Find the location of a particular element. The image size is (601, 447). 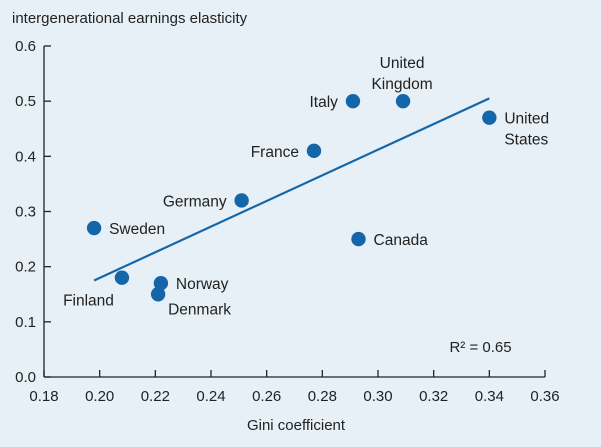

y-tick-label: 0.2 is located at coordinates (25, 267).